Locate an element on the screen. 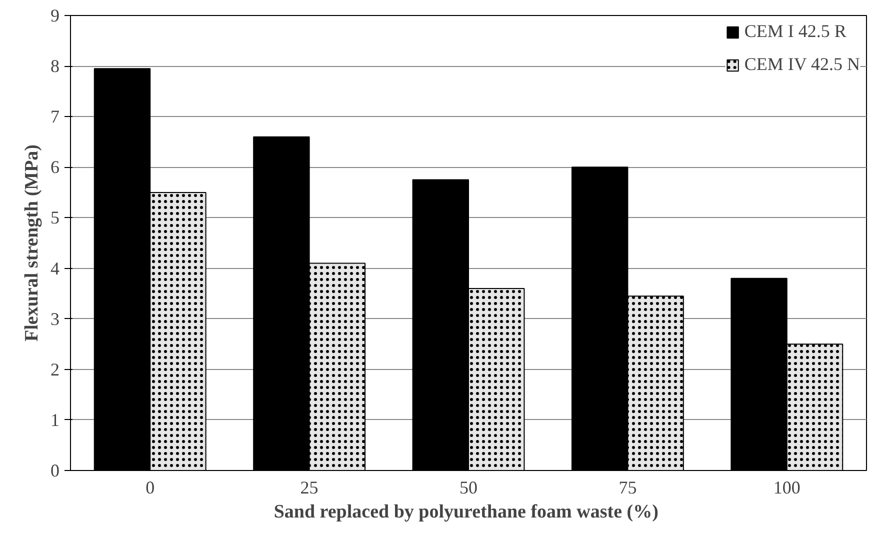 The width and height of the screenshot is (886, 550). x-tick-label: 75 is located at coordinates (627, 488).